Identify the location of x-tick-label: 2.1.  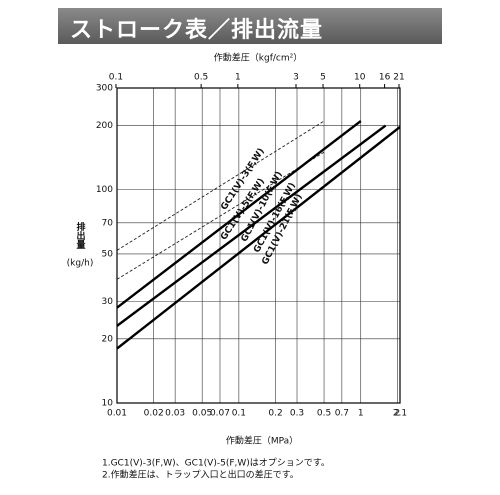
(400, 414).